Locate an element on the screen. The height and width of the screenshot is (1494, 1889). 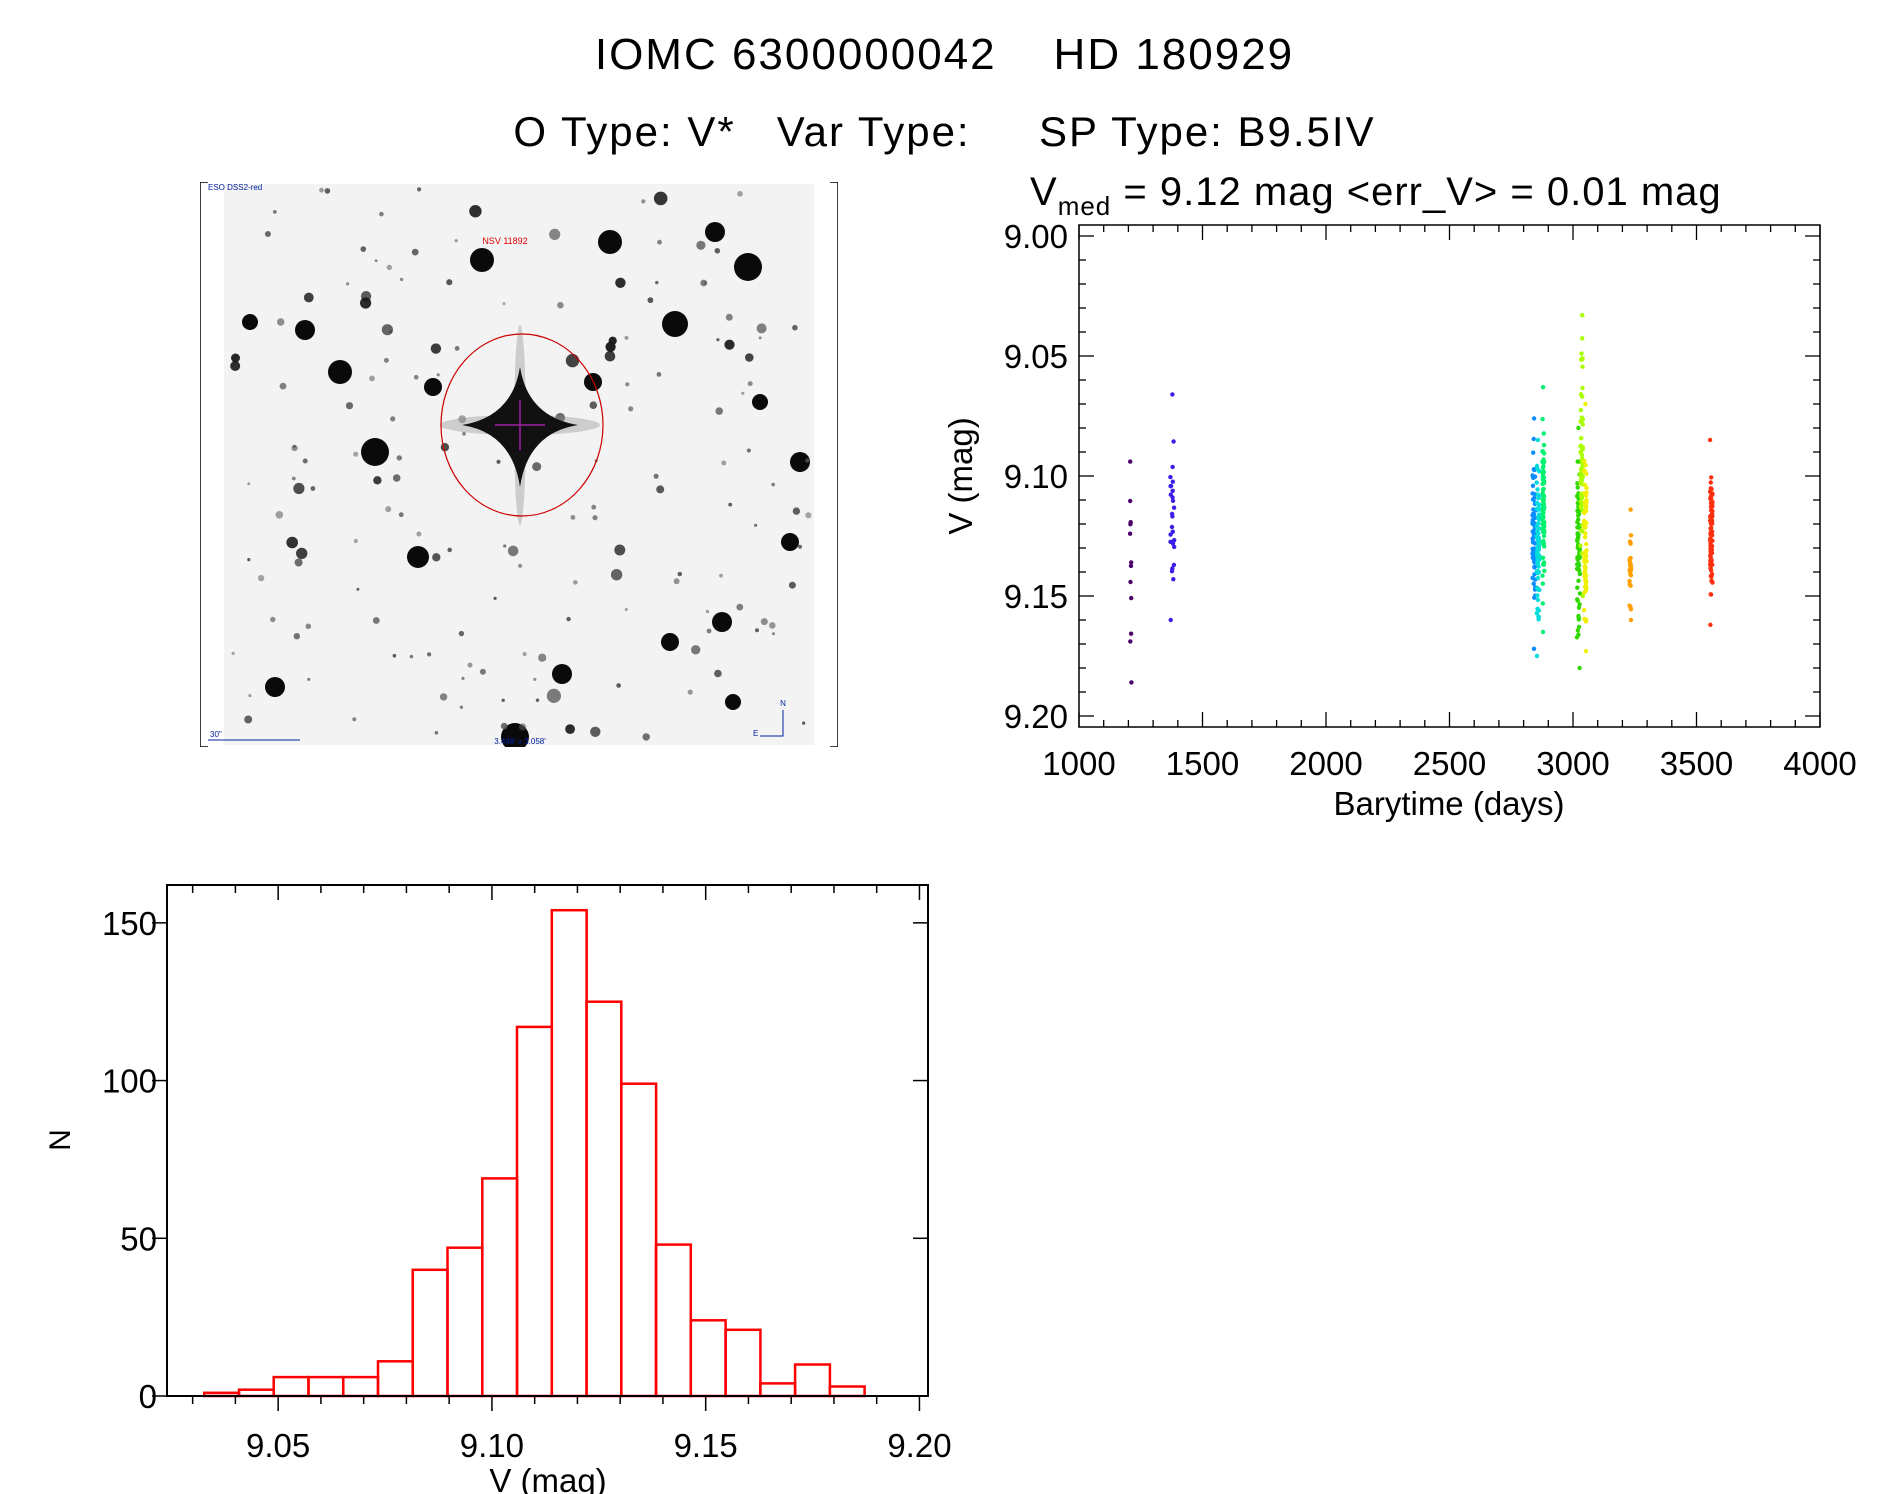
x-tick-label: 1000 is located at coordinates (1078, 763).